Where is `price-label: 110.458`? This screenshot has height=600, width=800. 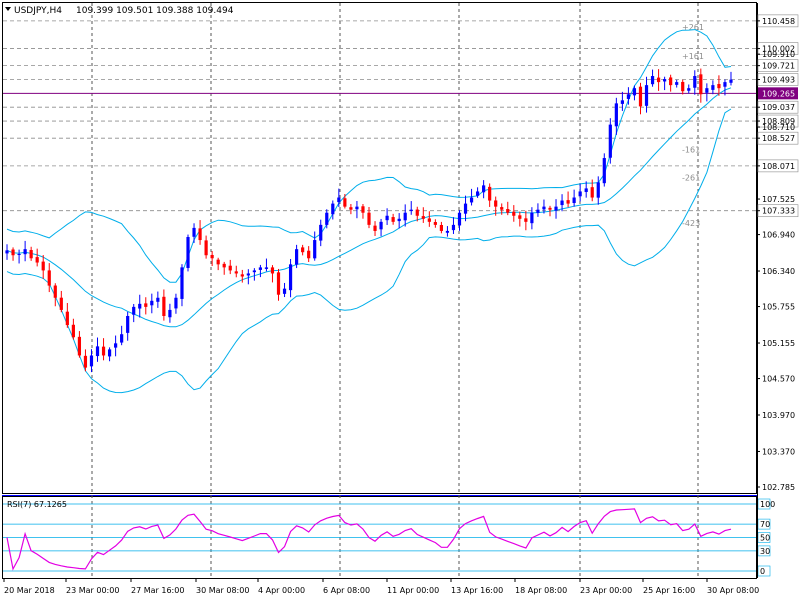 price-label: 110.458 is located at coordinates (778, 21).